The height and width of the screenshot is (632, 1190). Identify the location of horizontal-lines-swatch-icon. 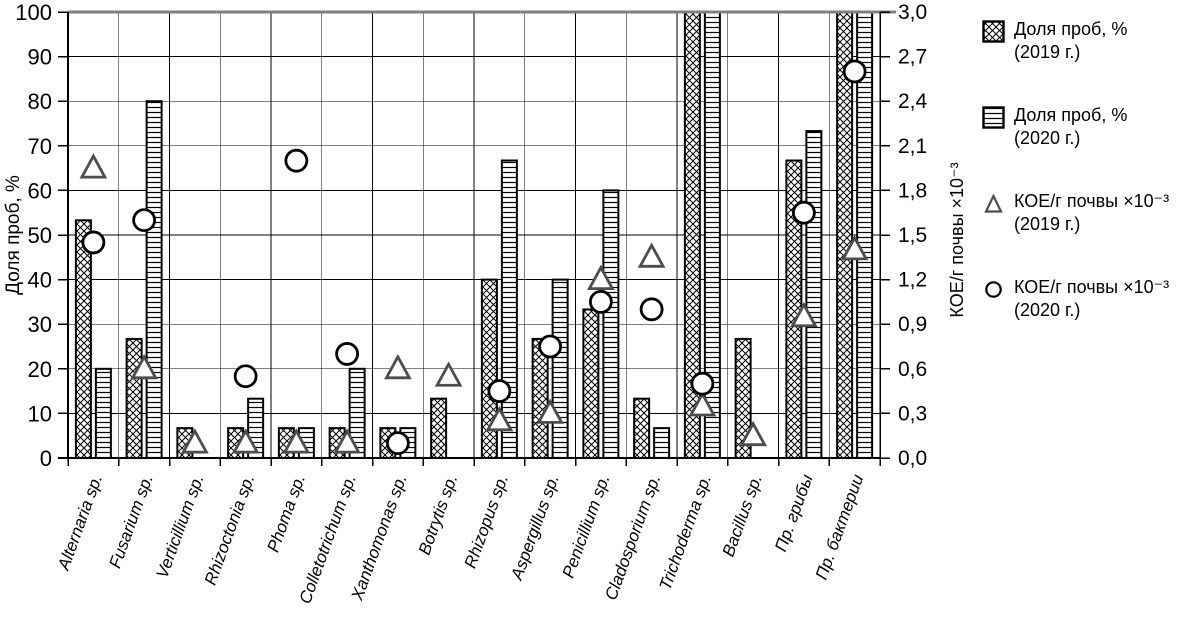
(993, 117).